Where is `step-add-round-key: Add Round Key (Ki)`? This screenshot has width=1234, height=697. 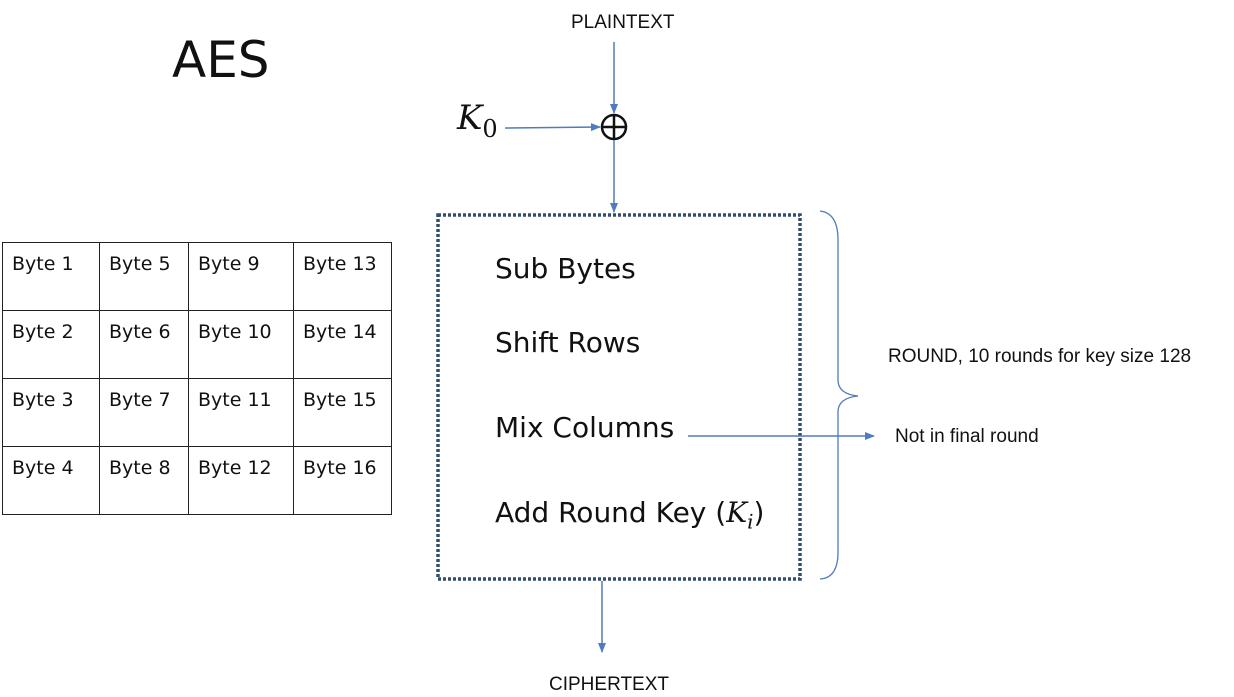
step-add-round-key: Add Round Key (Ki) is located at coordinates (629, 515).